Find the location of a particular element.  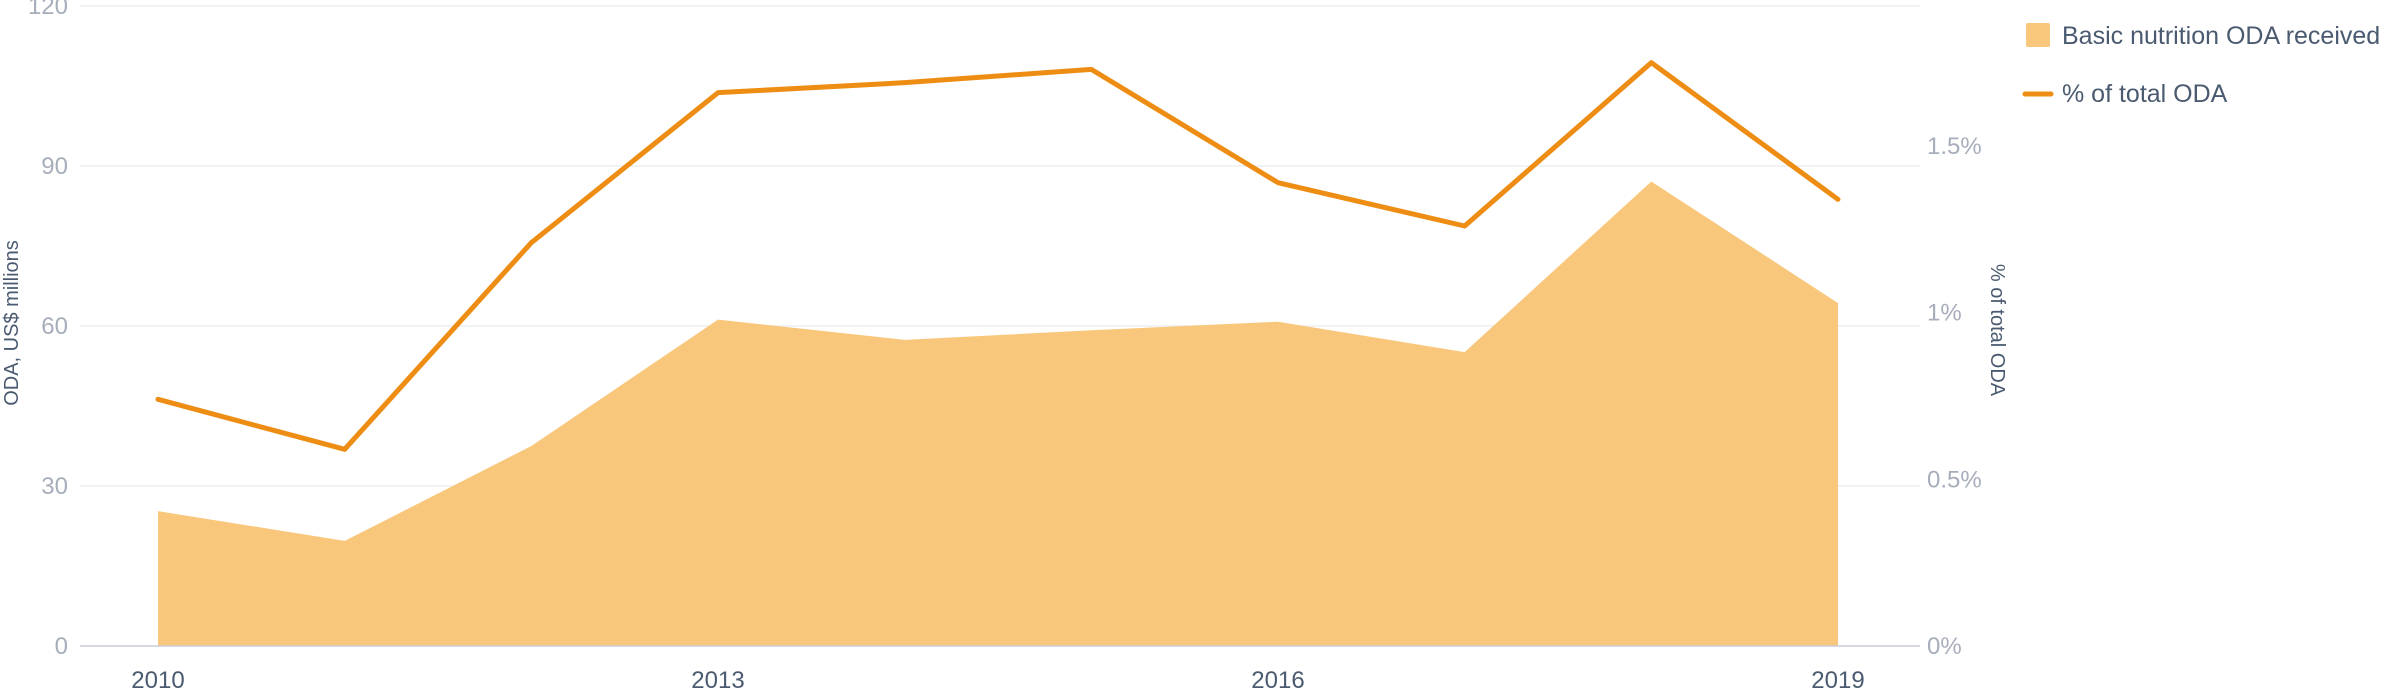

y-left-tick-label: 0 is located at coordinates (61, 646).